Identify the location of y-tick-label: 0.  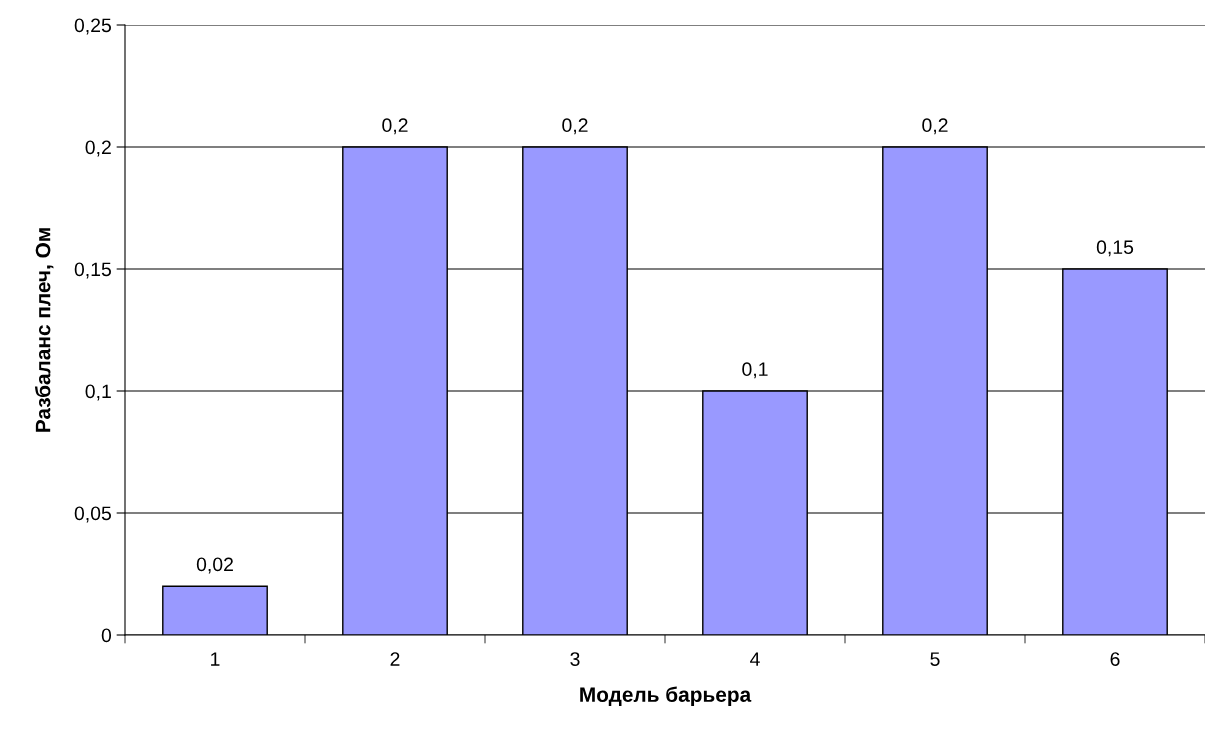
(106, 635).